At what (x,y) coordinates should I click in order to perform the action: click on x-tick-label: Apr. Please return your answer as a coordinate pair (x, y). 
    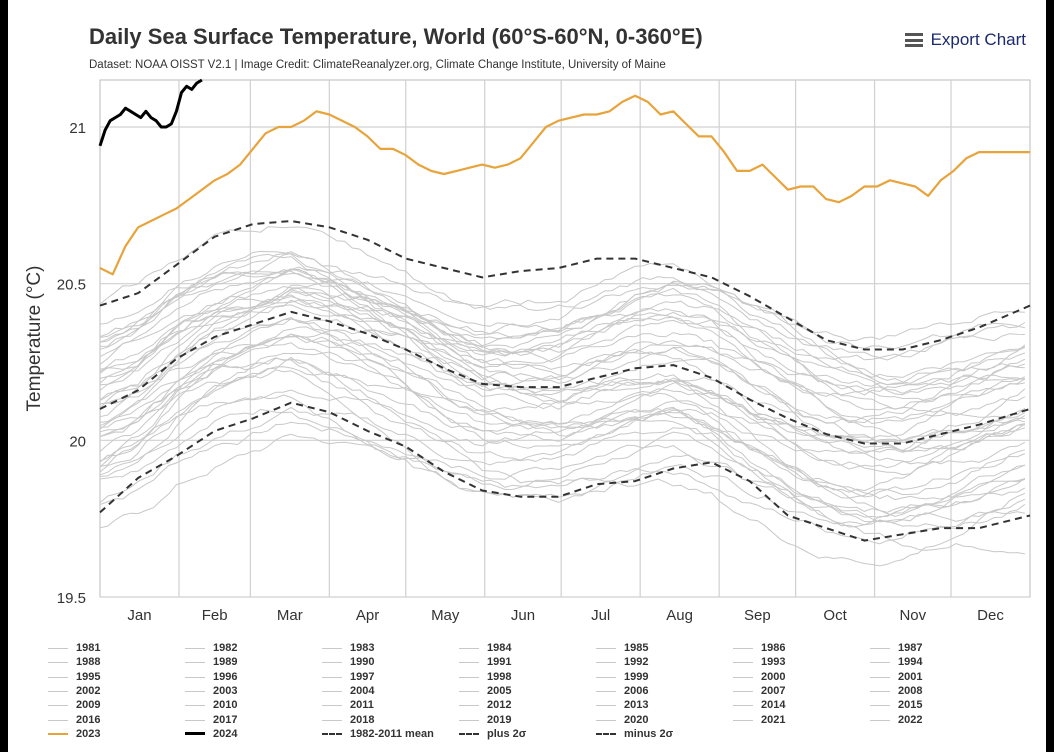
    Looking at the image, I should click on (367, 615).